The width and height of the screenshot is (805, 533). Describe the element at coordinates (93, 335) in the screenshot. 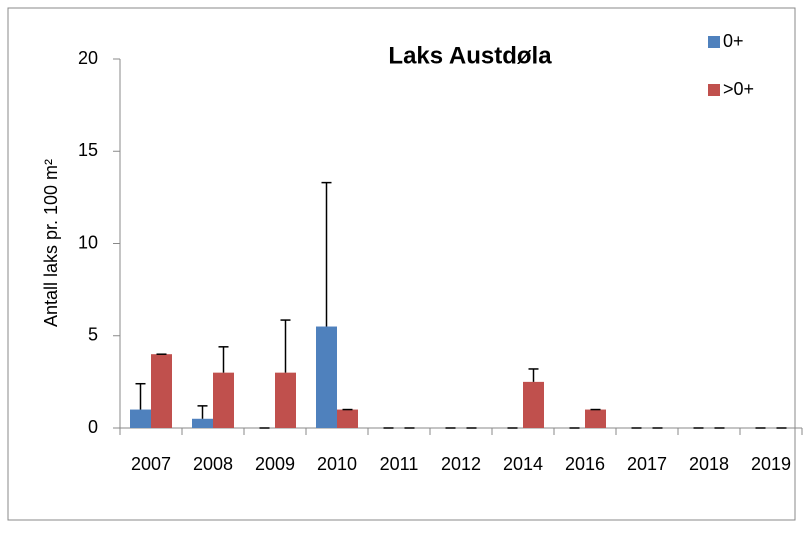

I see `y-tick-label: 5` at that location.